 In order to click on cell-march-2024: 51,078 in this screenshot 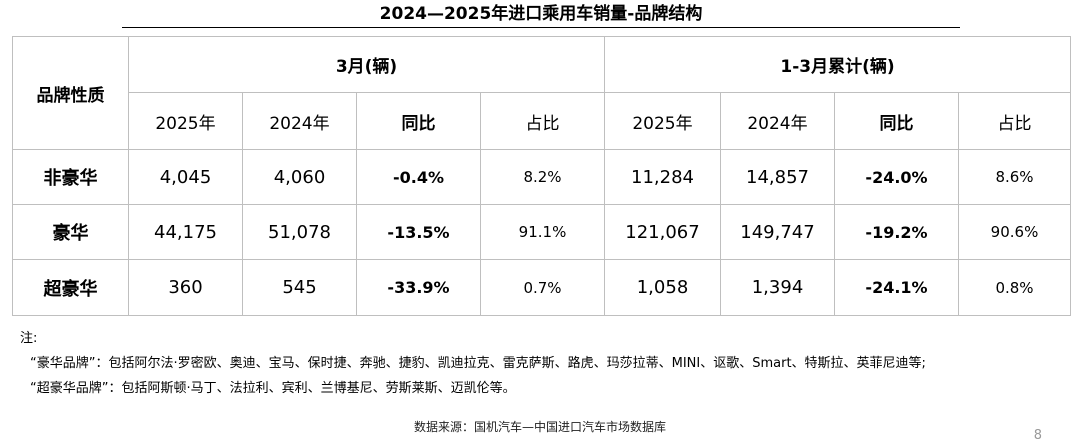, I will do `click(299, 232)`.